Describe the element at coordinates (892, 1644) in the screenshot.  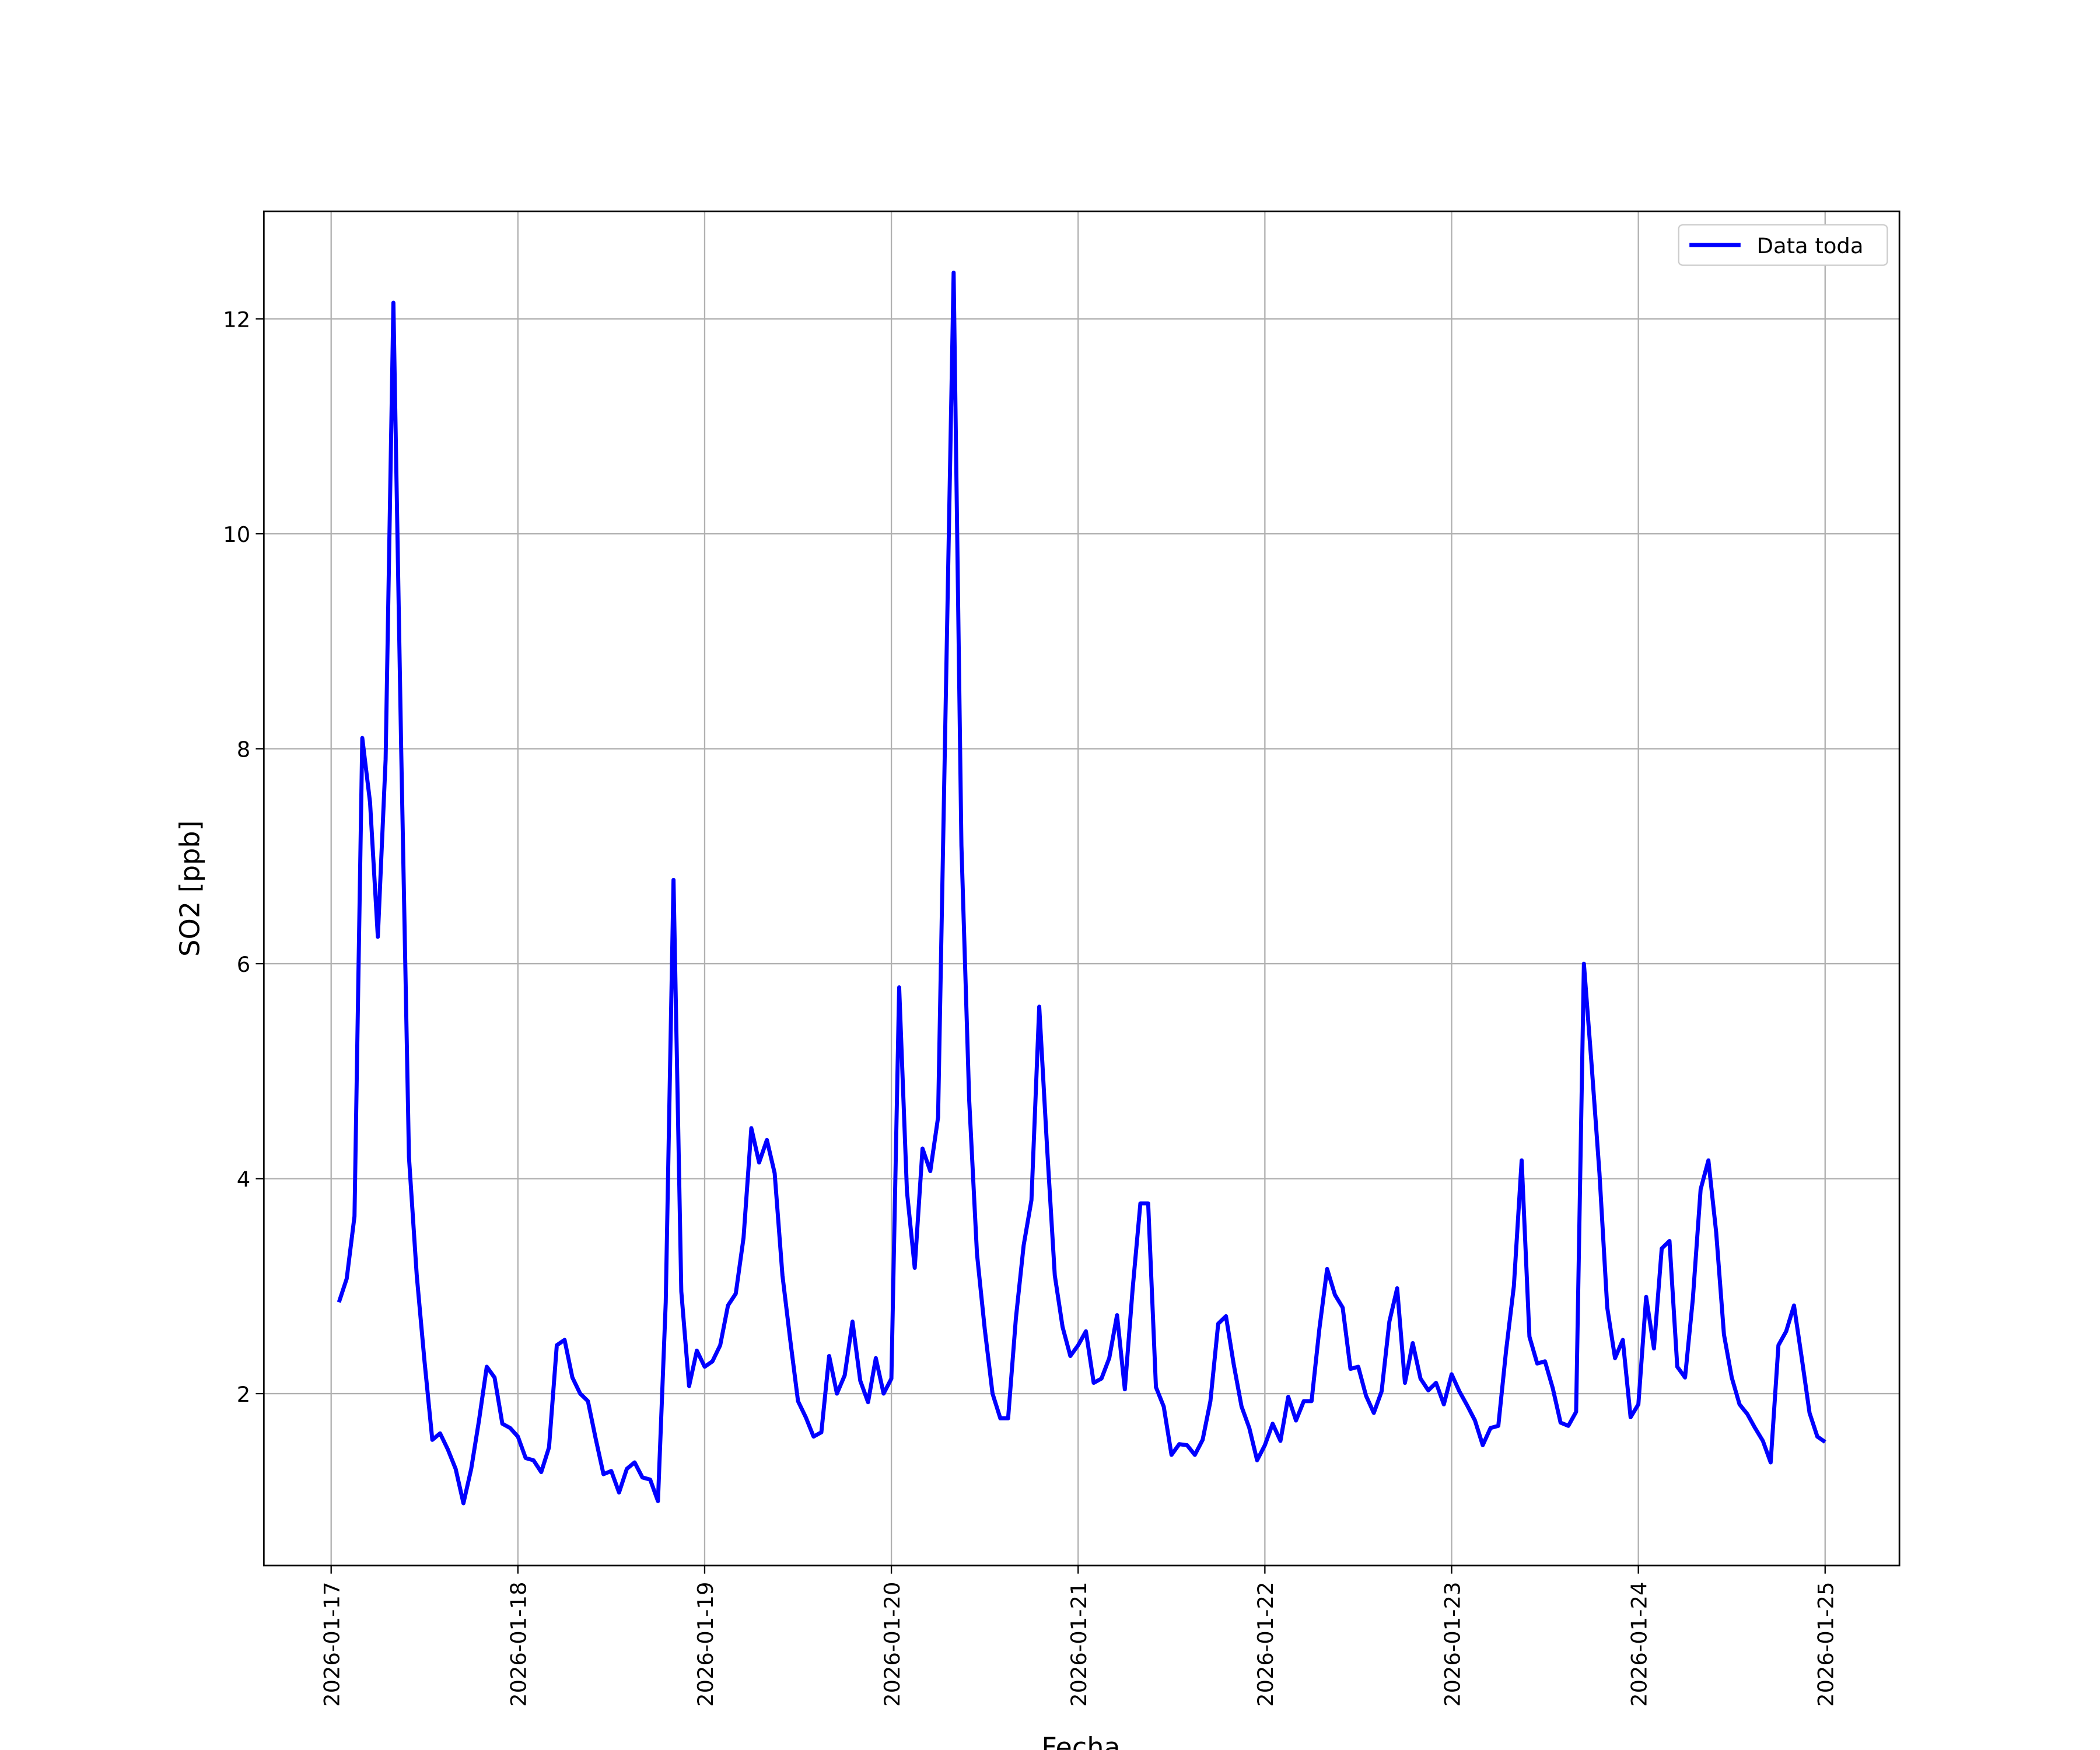
I see `x-tick-label: 2026-01-20` at that location.